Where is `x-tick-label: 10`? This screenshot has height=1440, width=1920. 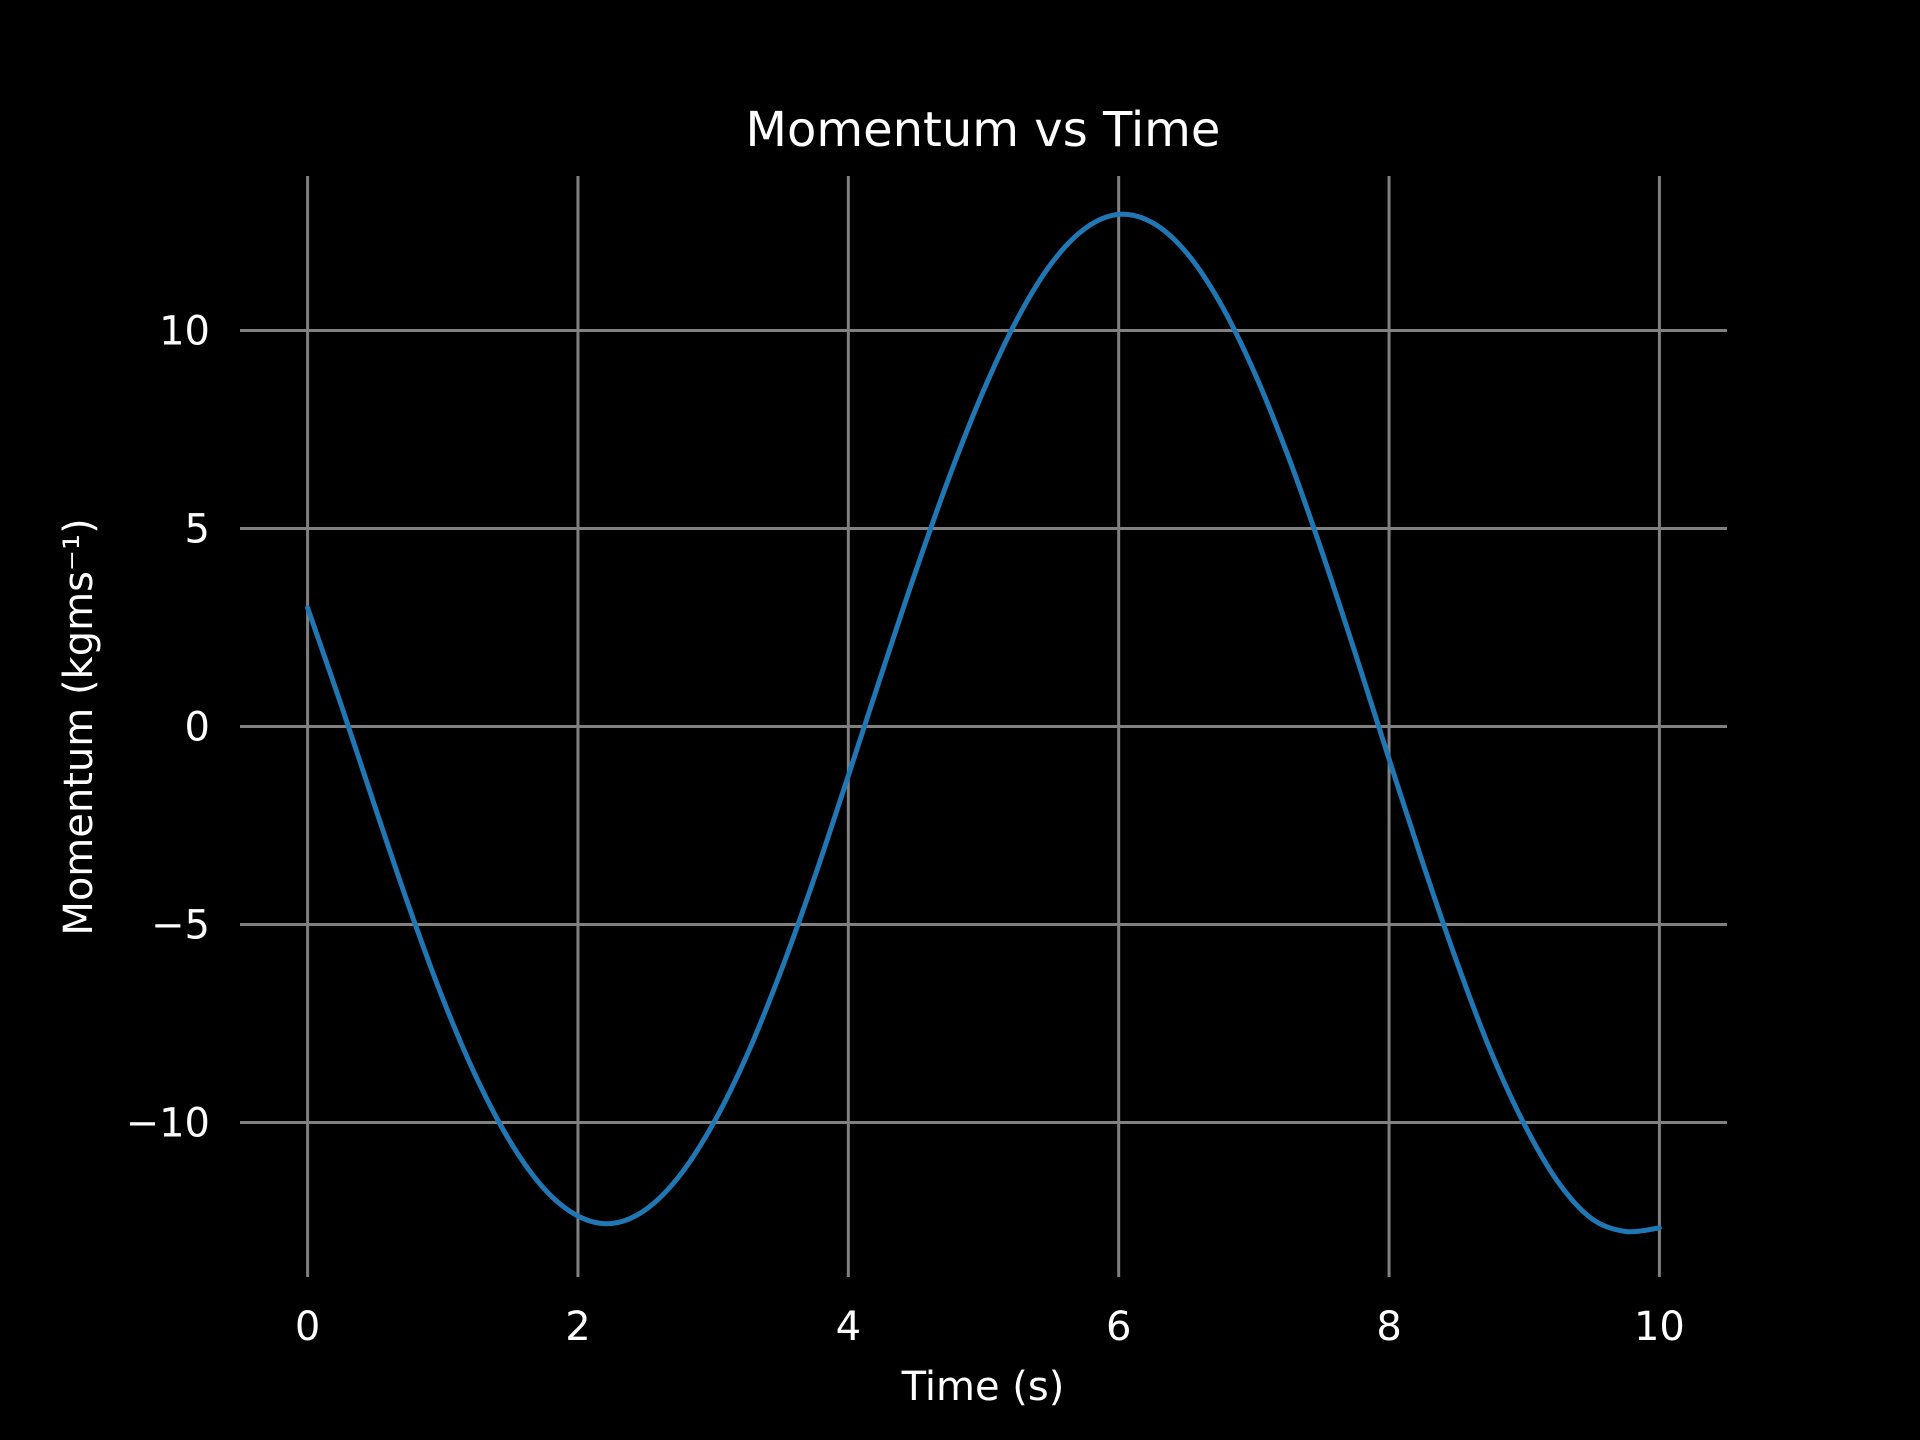
x-tick-label: 10 is located at coordinates (1659, 1327).